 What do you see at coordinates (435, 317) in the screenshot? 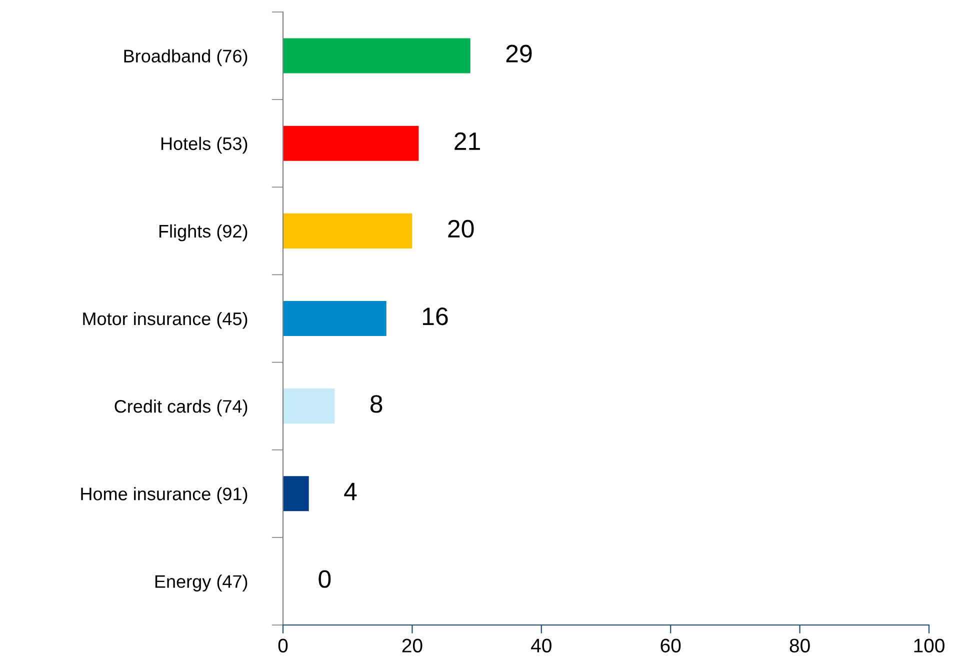
I see `data-label: 16` at bounding box center [435, 317].